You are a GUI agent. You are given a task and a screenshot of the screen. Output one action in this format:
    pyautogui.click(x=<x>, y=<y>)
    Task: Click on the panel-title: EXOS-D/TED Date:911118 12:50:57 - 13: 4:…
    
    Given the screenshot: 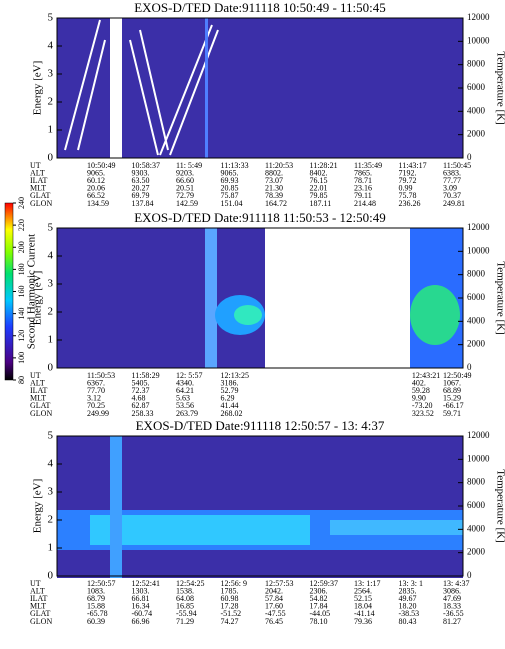 What is the action you would take?
    pyautogui.click(x=260, y=425)
    